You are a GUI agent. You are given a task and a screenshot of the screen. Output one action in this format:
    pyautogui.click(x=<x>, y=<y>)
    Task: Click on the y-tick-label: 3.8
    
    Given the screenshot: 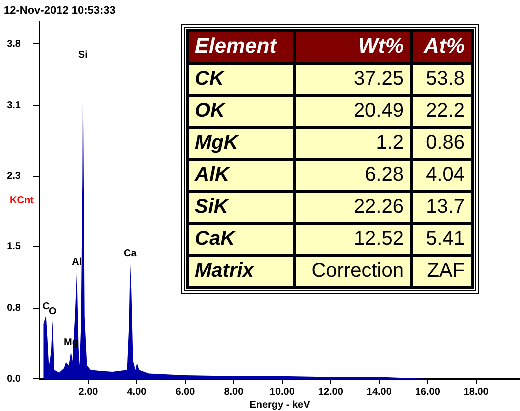 What is the action you would take?
    pyautogui.click(x=14, y=44)
    